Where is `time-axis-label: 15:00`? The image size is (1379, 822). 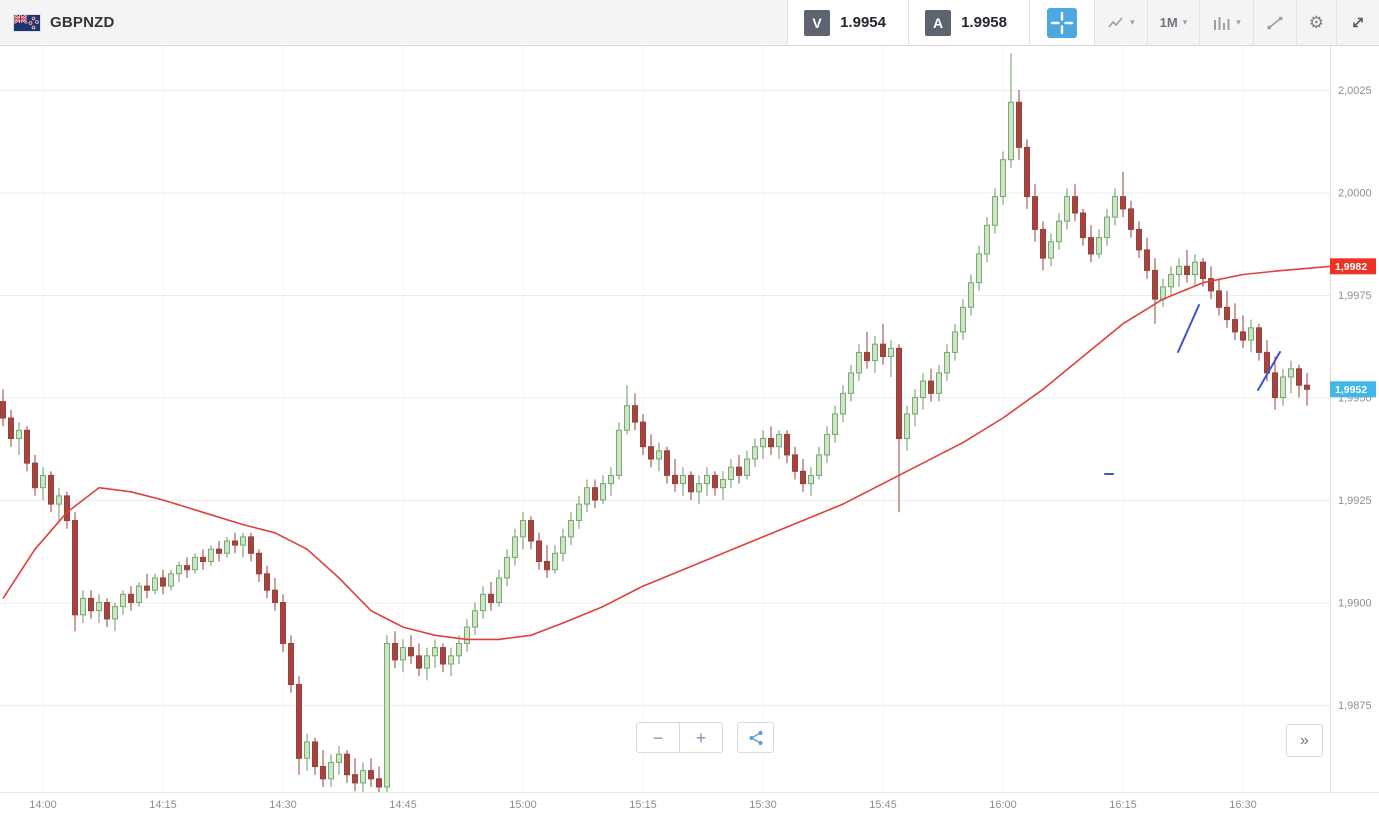 time-axis-label: 15:00 is located at coordinates (523, 805).